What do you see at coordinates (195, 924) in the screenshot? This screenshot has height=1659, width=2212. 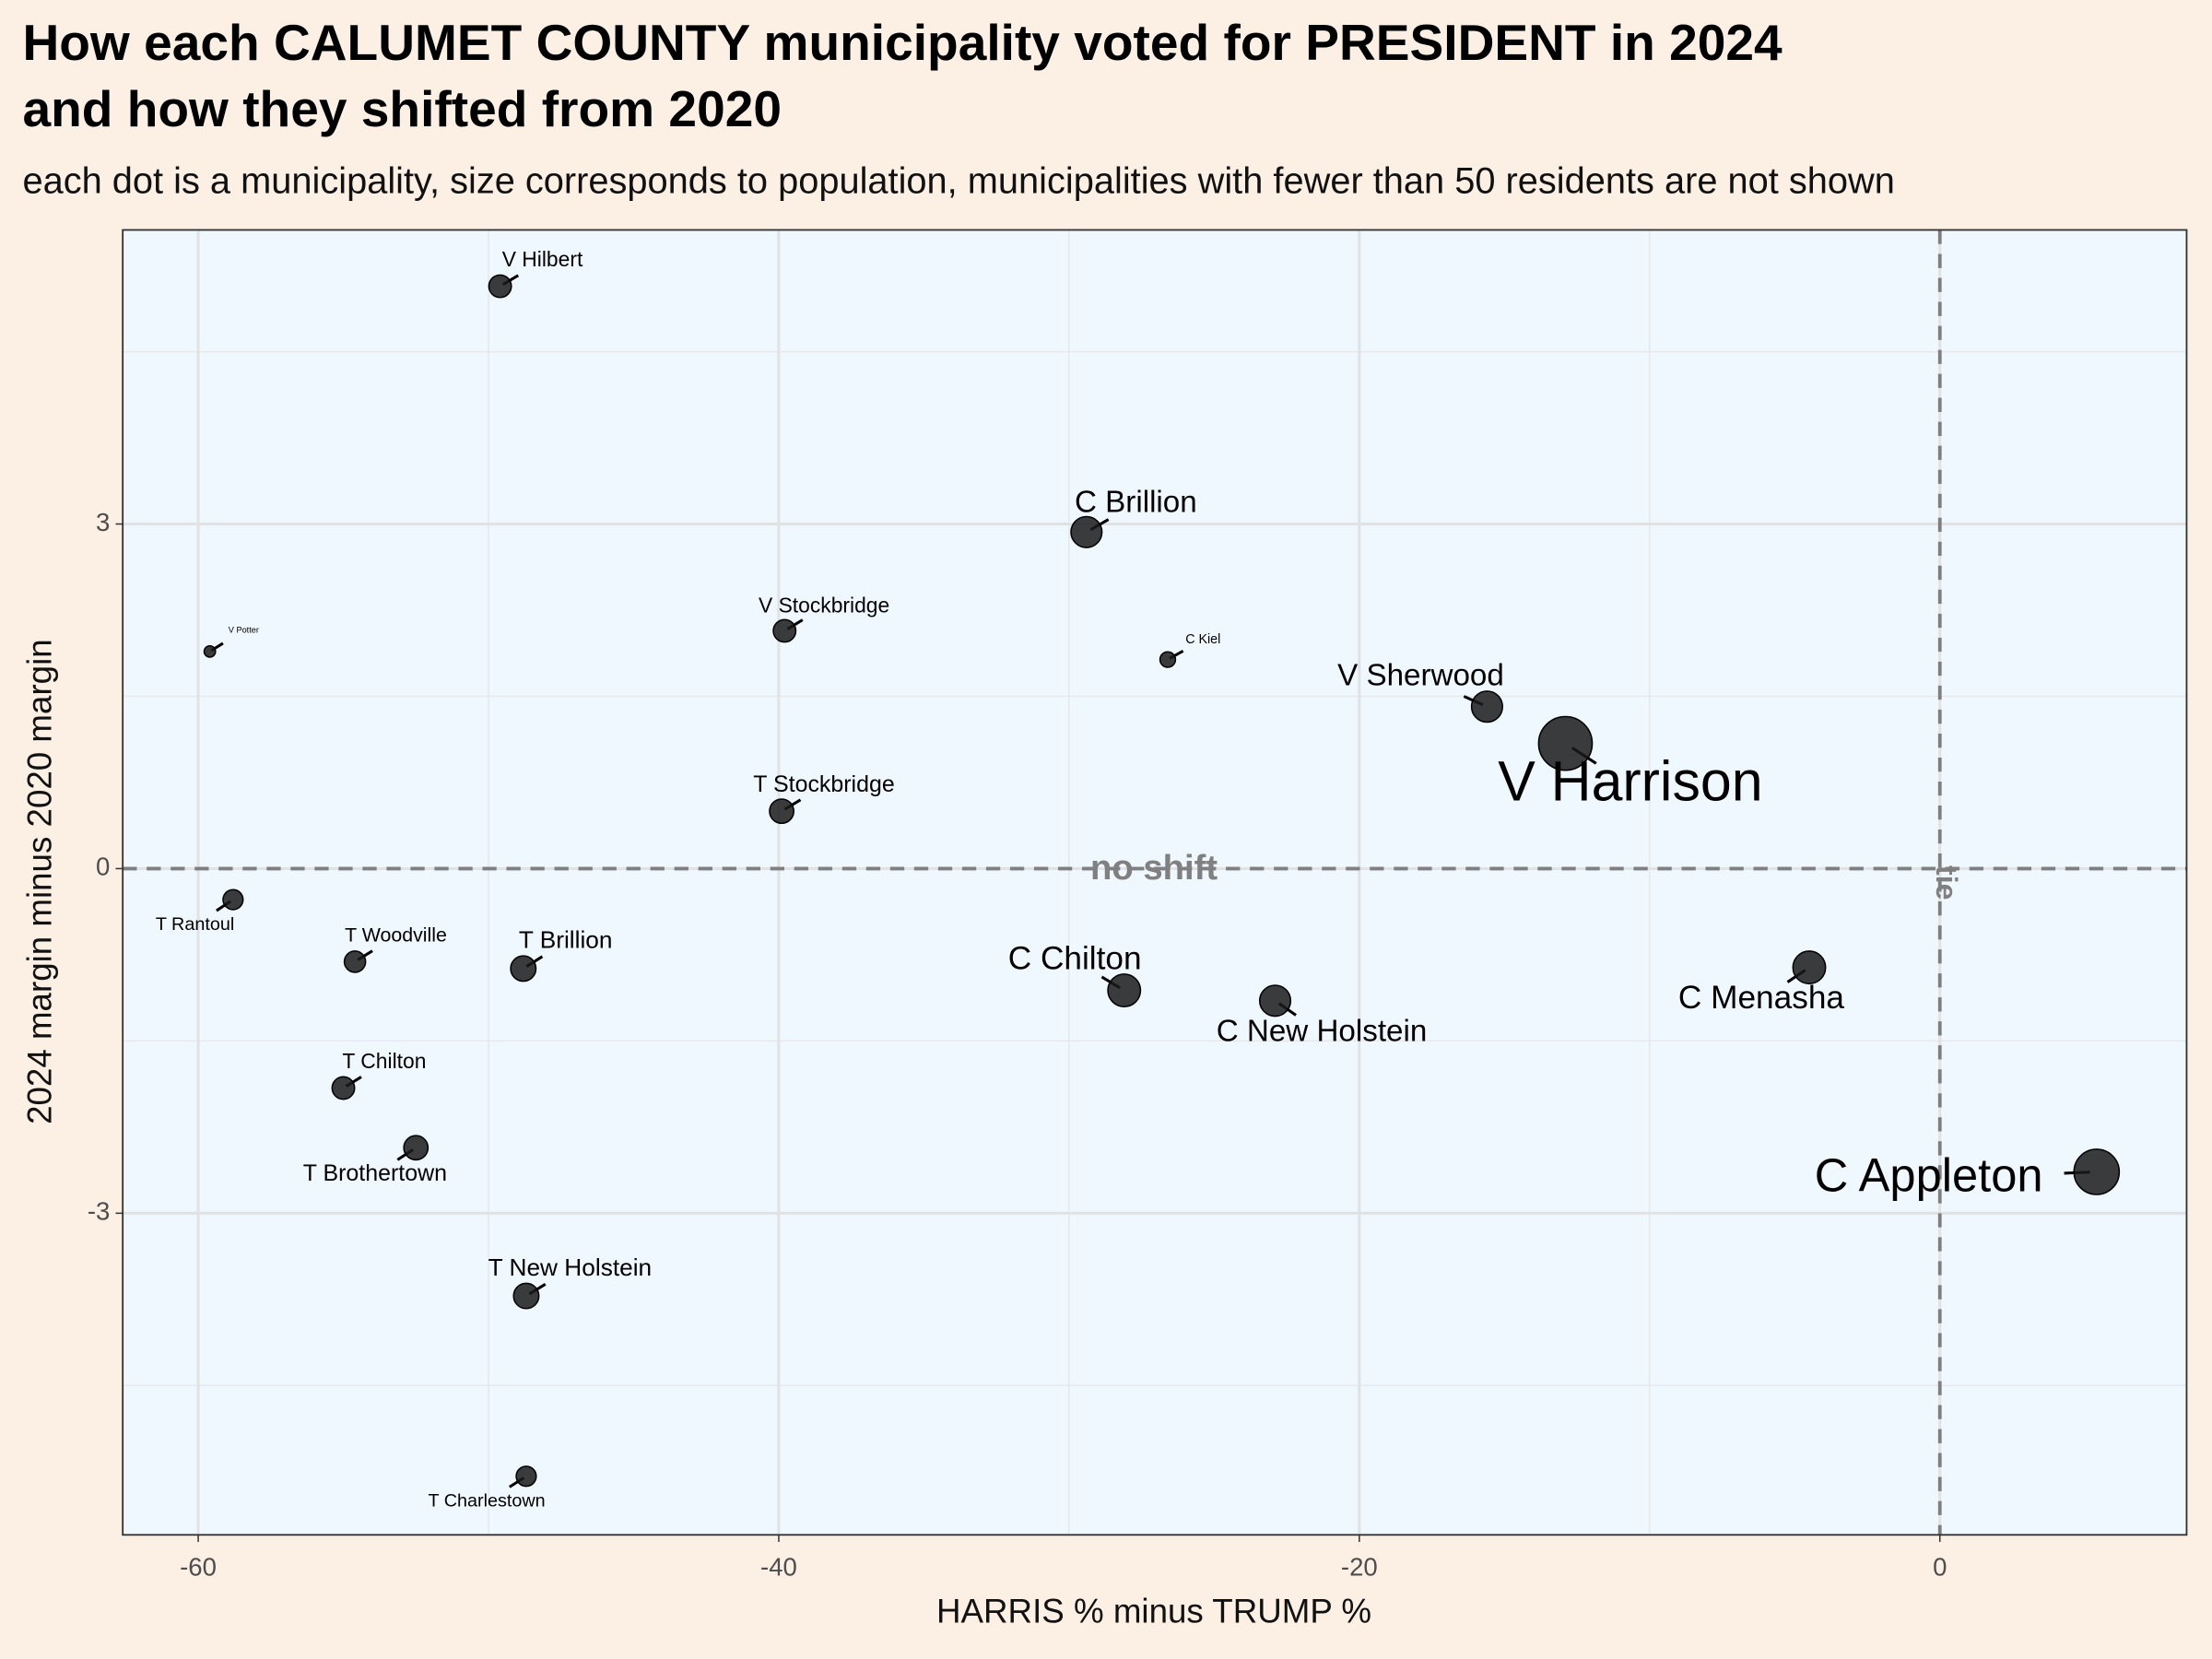 I see `point-label: T Rantoul` at bounding box center [195, 924].